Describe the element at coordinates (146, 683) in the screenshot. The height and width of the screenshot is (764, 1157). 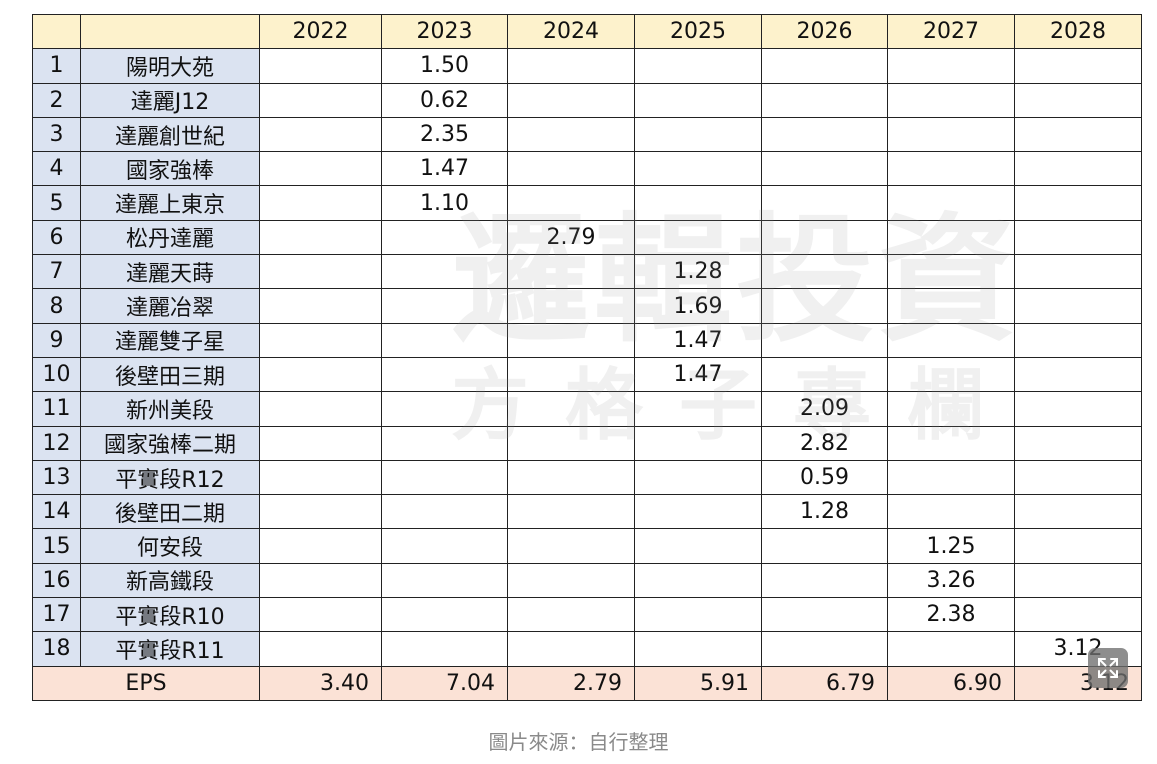
I see `eps-label: EPS` at that location.